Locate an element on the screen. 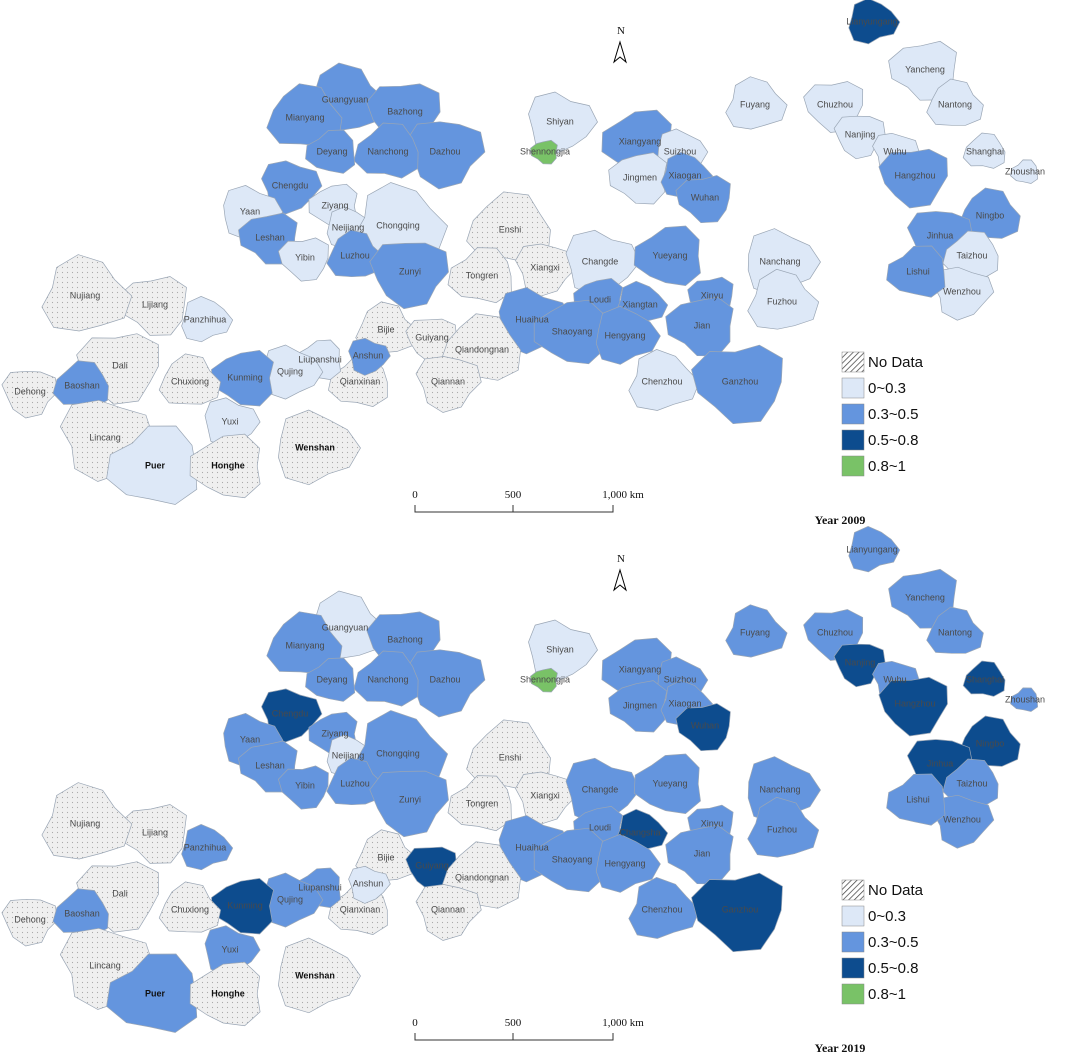 Image resolution: width=1072 pixels, height=1059 pixels. map-title: Year 2009 is located at coordinates (840, 520).